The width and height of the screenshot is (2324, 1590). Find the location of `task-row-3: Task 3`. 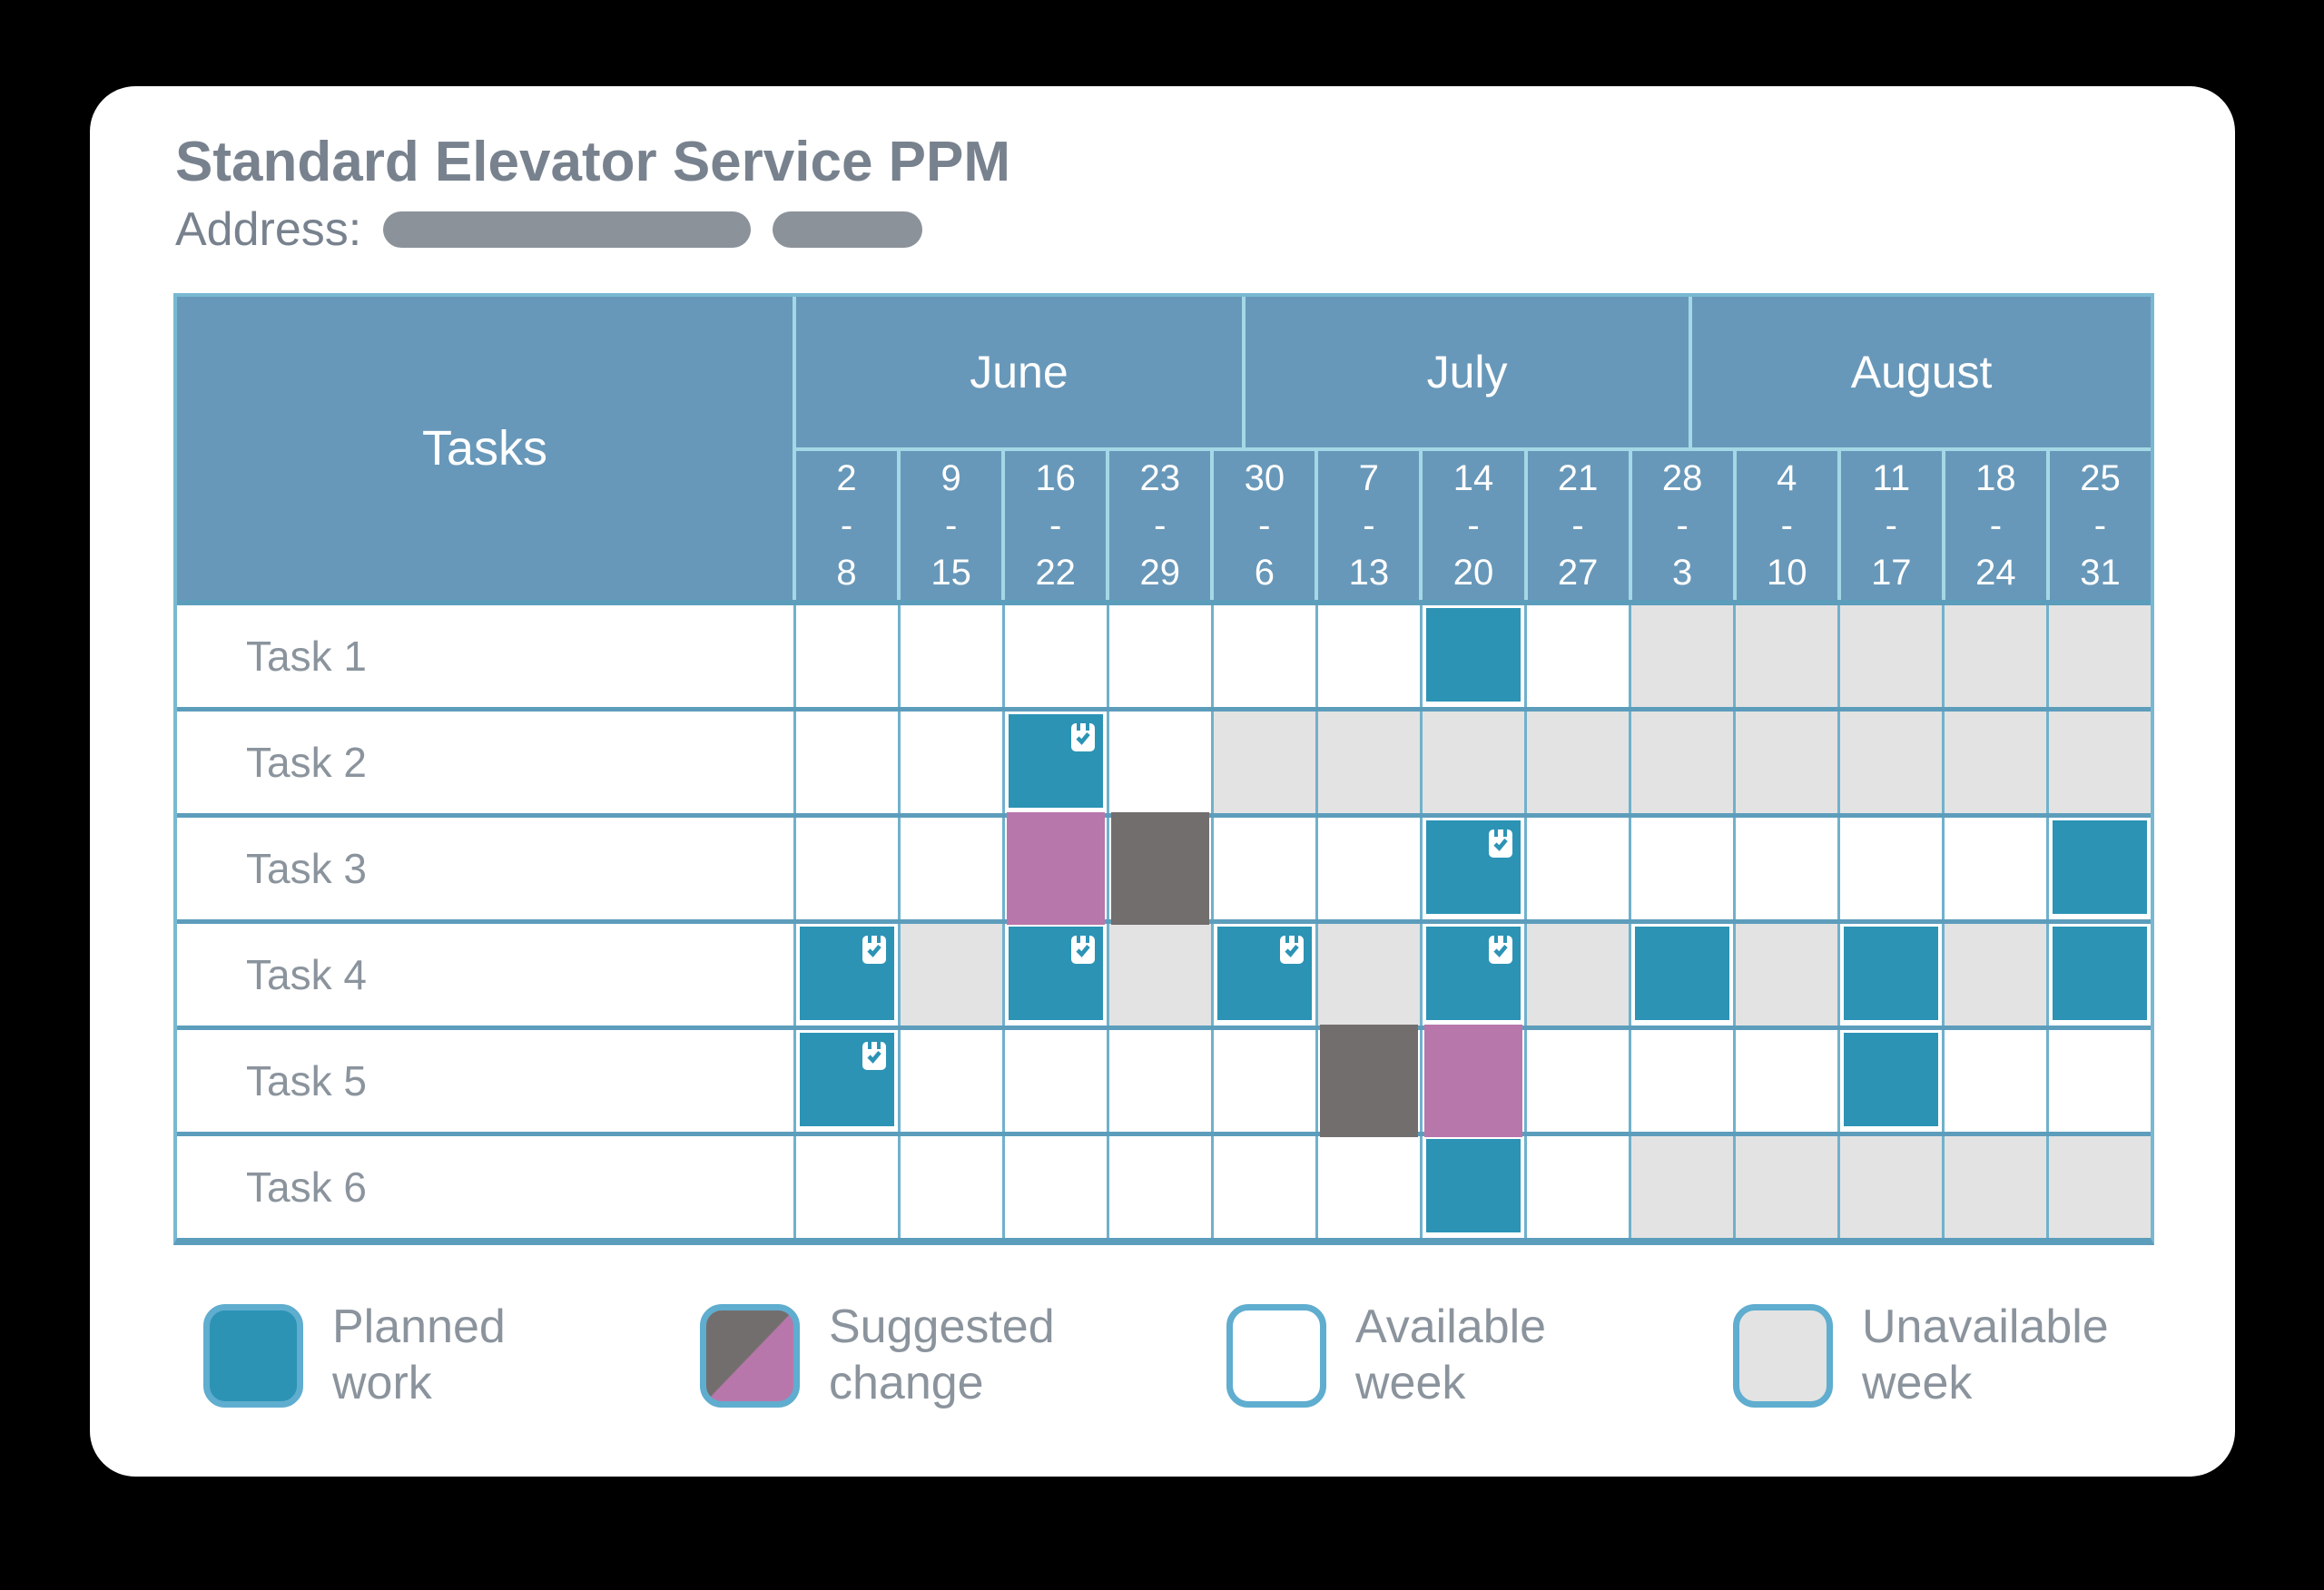

task-row-3: Task 3 is located at coordinates (1164, 868).